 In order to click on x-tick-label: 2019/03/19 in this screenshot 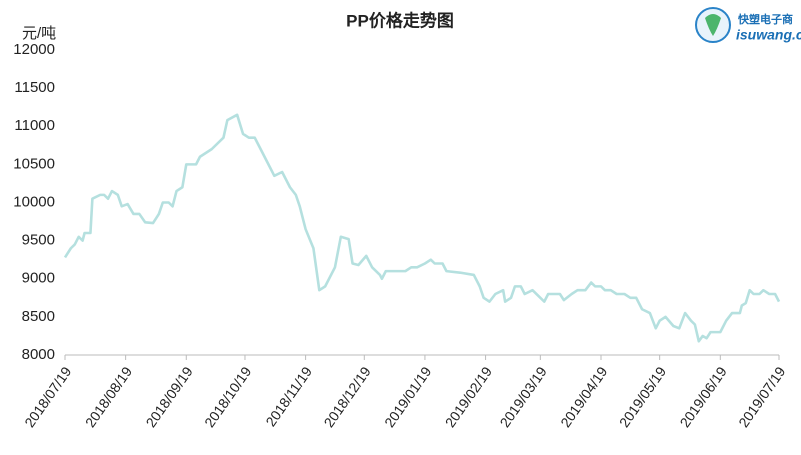, I will do `click(523, 397)`.